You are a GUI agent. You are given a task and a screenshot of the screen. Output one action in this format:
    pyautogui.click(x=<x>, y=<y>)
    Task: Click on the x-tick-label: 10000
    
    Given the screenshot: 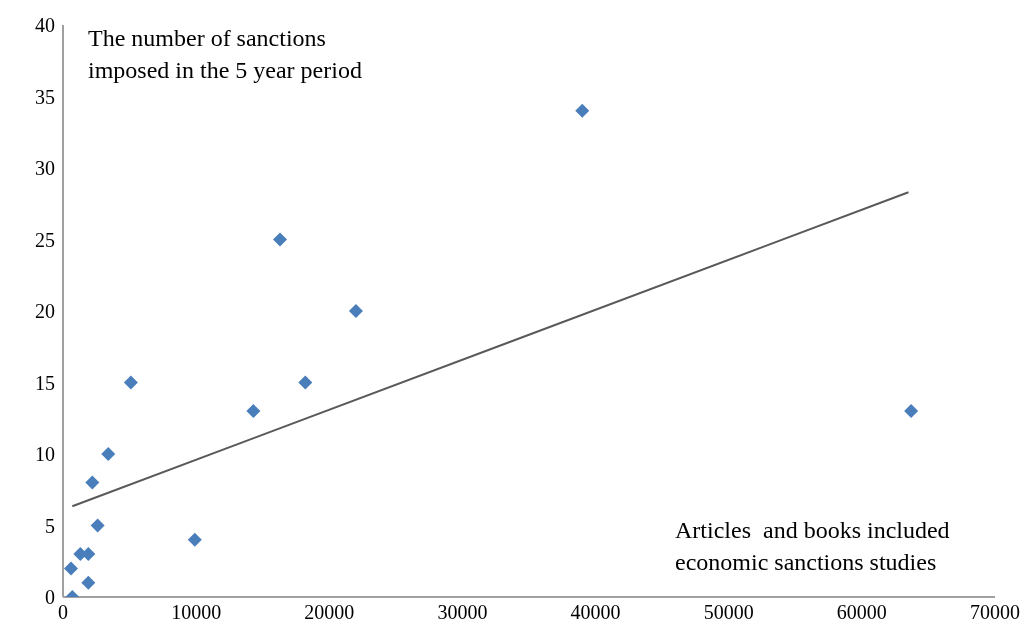 What is the action you would take?
    pyautogui.click(x=196, y=612)
    